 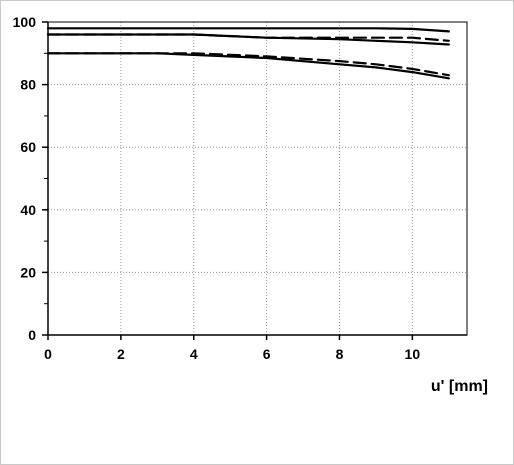 What do you see at coordinates (340, 354) in the screenshot?
I see `x-tick-label: 8` at bounding box center [340, 354].